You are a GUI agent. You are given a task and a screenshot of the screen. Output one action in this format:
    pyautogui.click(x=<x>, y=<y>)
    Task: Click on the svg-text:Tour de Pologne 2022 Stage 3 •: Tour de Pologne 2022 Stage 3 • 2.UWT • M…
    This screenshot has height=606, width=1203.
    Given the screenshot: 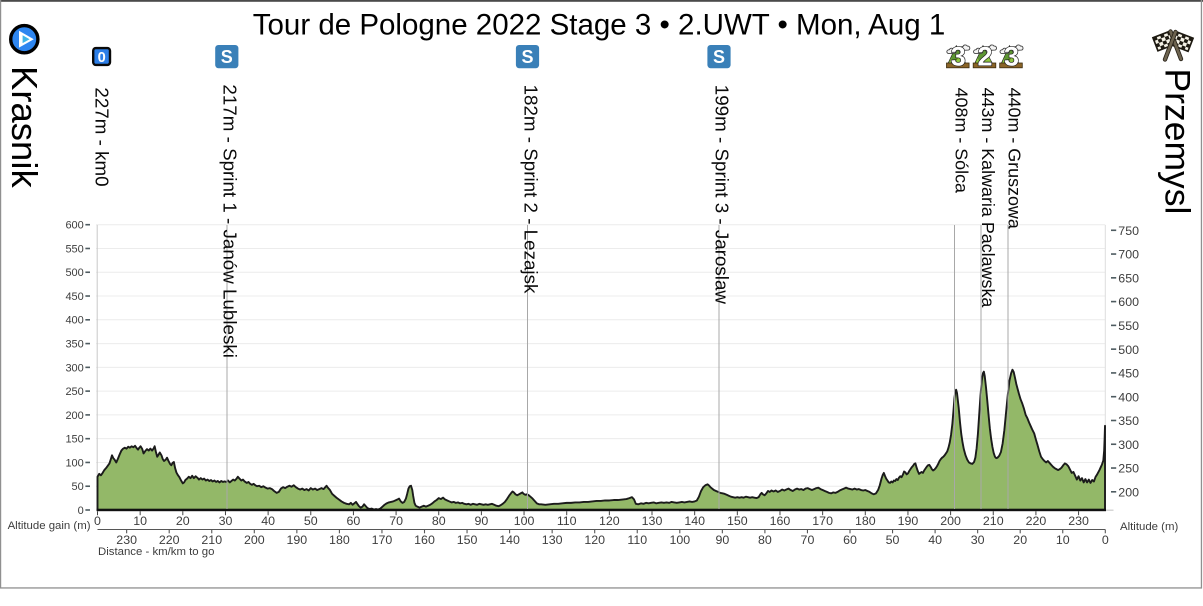 What is the action you would take?
    pyautogui.click(x=599, y=25)
    